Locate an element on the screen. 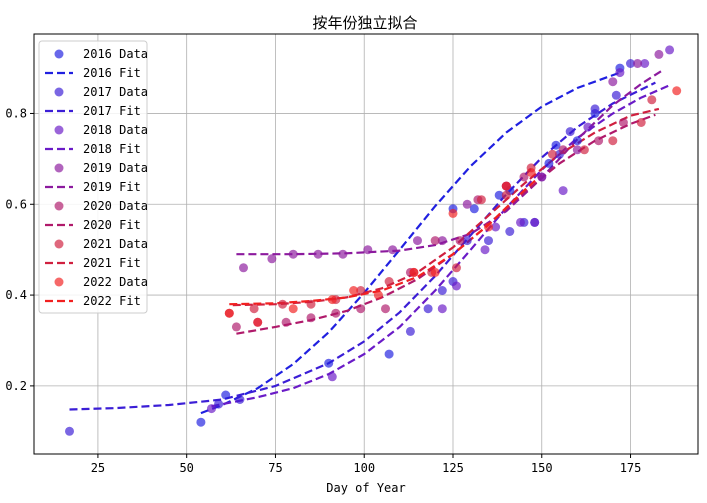 The image size is (707, 503). legend-label: 2017 Data is located at coordinates (115, 92).